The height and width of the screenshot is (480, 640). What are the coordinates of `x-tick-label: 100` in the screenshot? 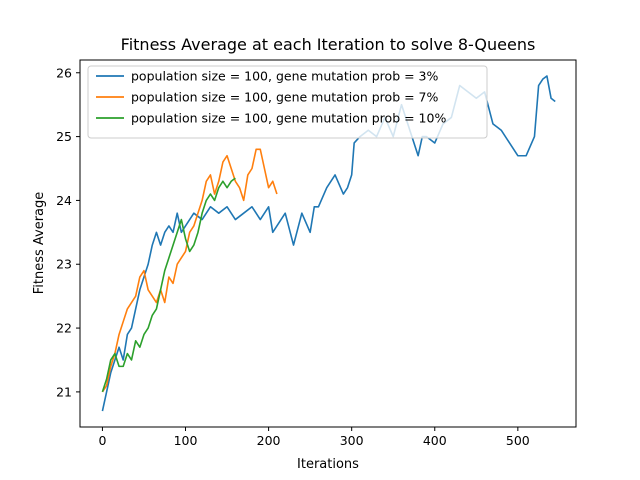 It's located at (186, 440).